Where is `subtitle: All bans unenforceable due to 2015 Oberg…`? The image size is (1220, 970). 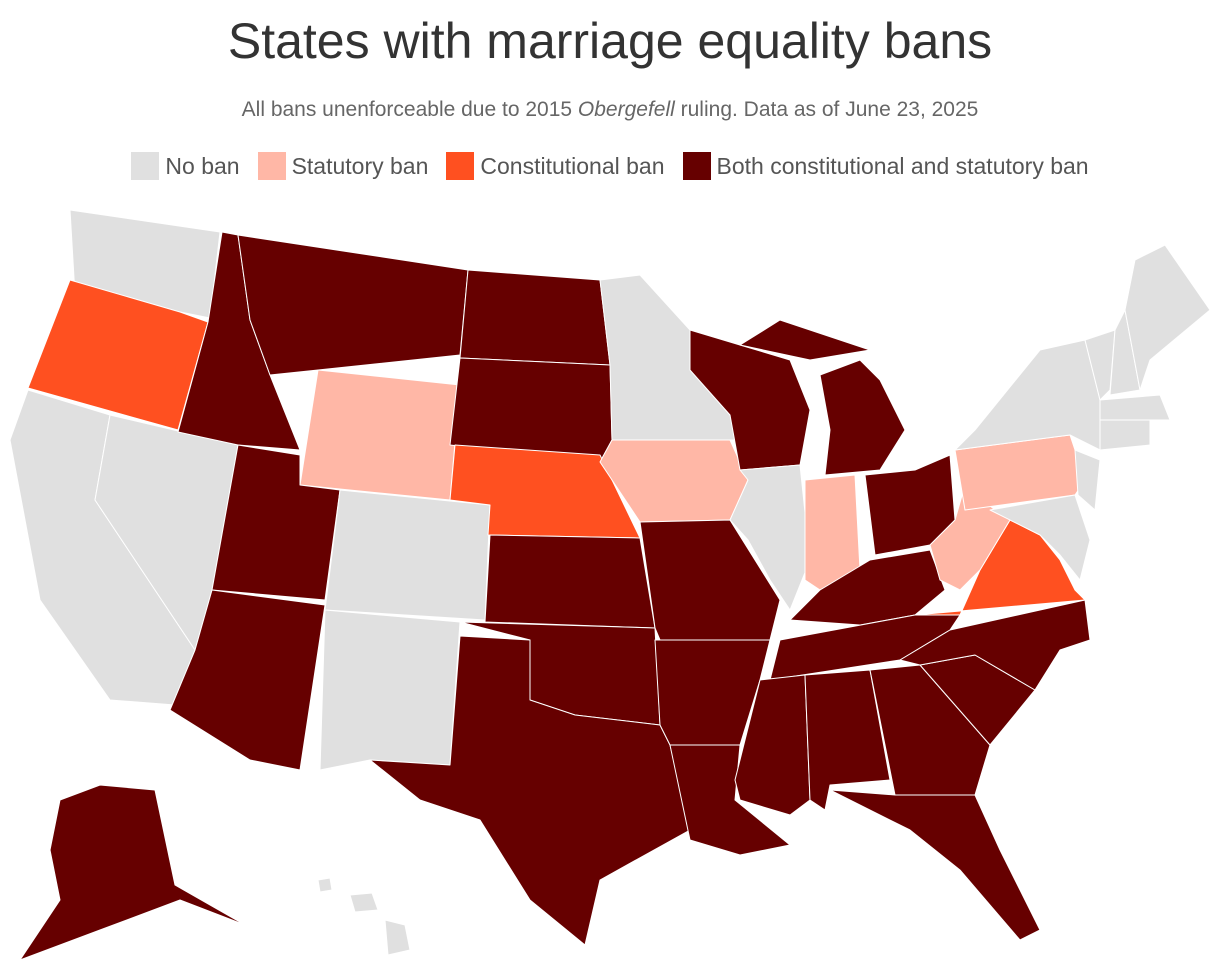
subtitle: All bans unenforceable due to 2015 Oberg… is located at coordinates (610, 110).